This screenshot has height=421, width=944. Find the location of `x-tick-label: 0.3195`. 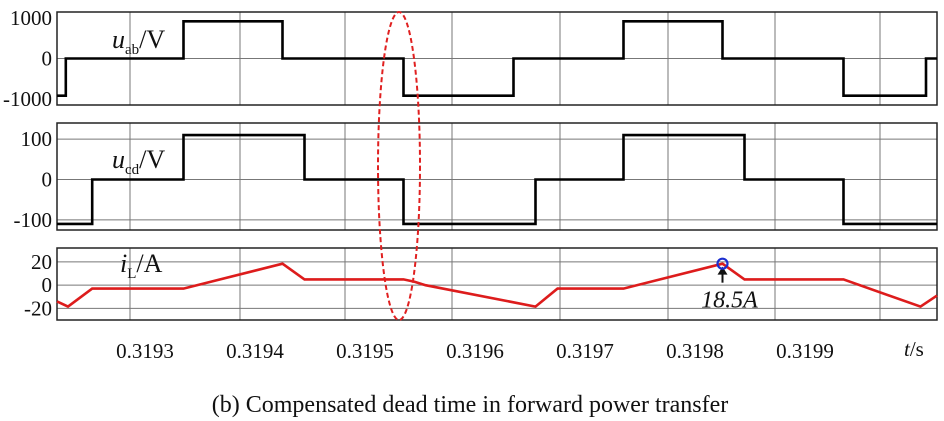

x-tick-label: 0.3195 is located at coordinates (365, 351).